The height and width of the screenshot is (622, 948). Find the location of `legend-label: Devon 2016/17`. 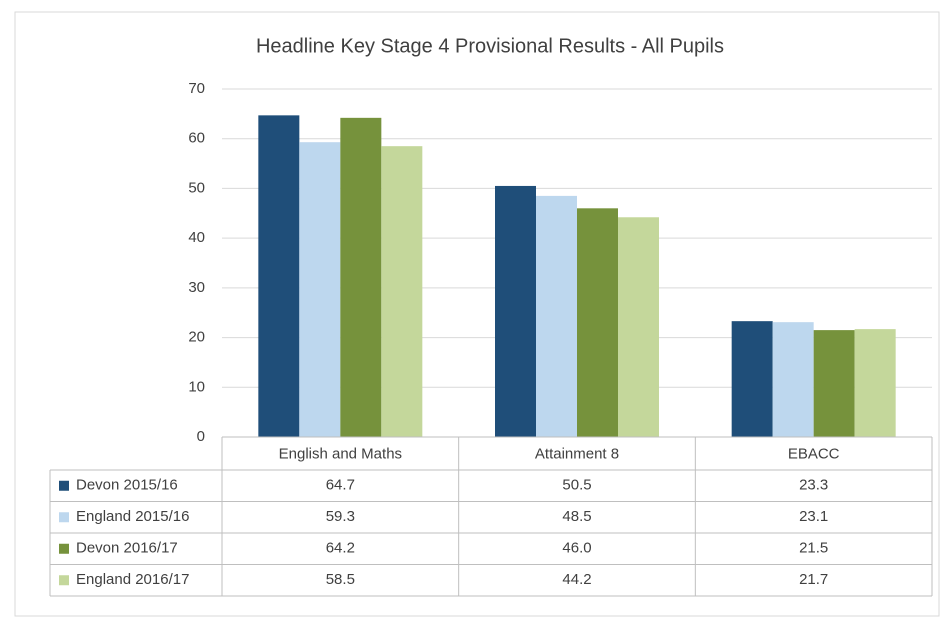

legend-label: Devon 2016/17 is located at coordinates (127, 548).